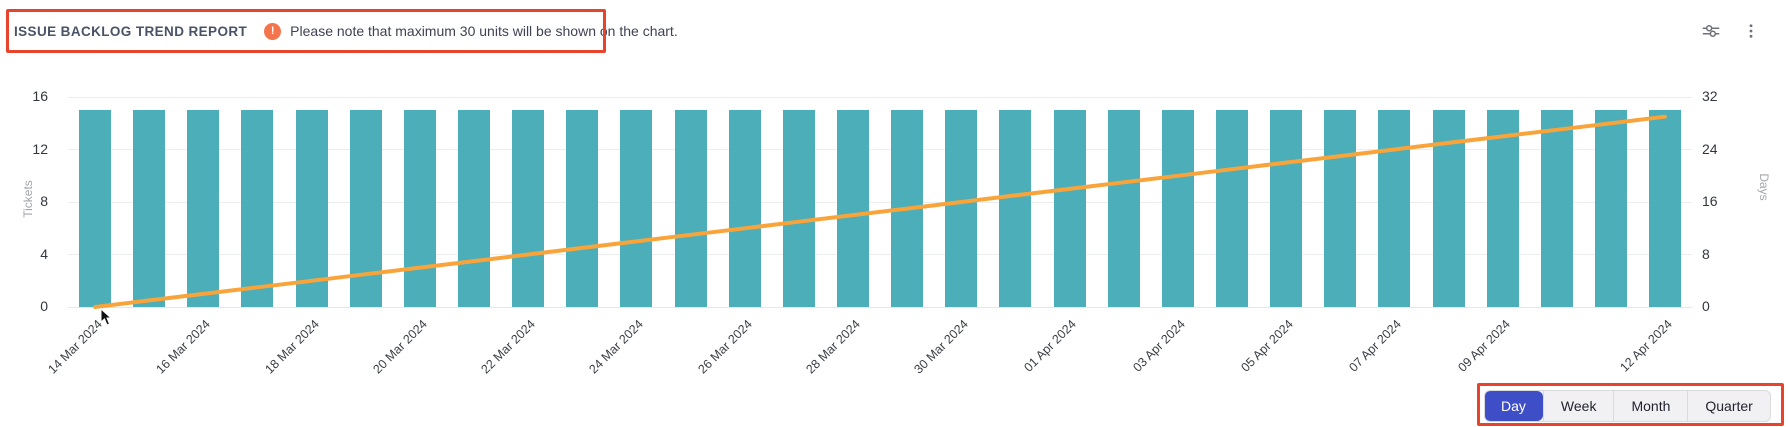 The image size is (1788, 427). I want to click on y-tick-left: 0, so click(44, 306).